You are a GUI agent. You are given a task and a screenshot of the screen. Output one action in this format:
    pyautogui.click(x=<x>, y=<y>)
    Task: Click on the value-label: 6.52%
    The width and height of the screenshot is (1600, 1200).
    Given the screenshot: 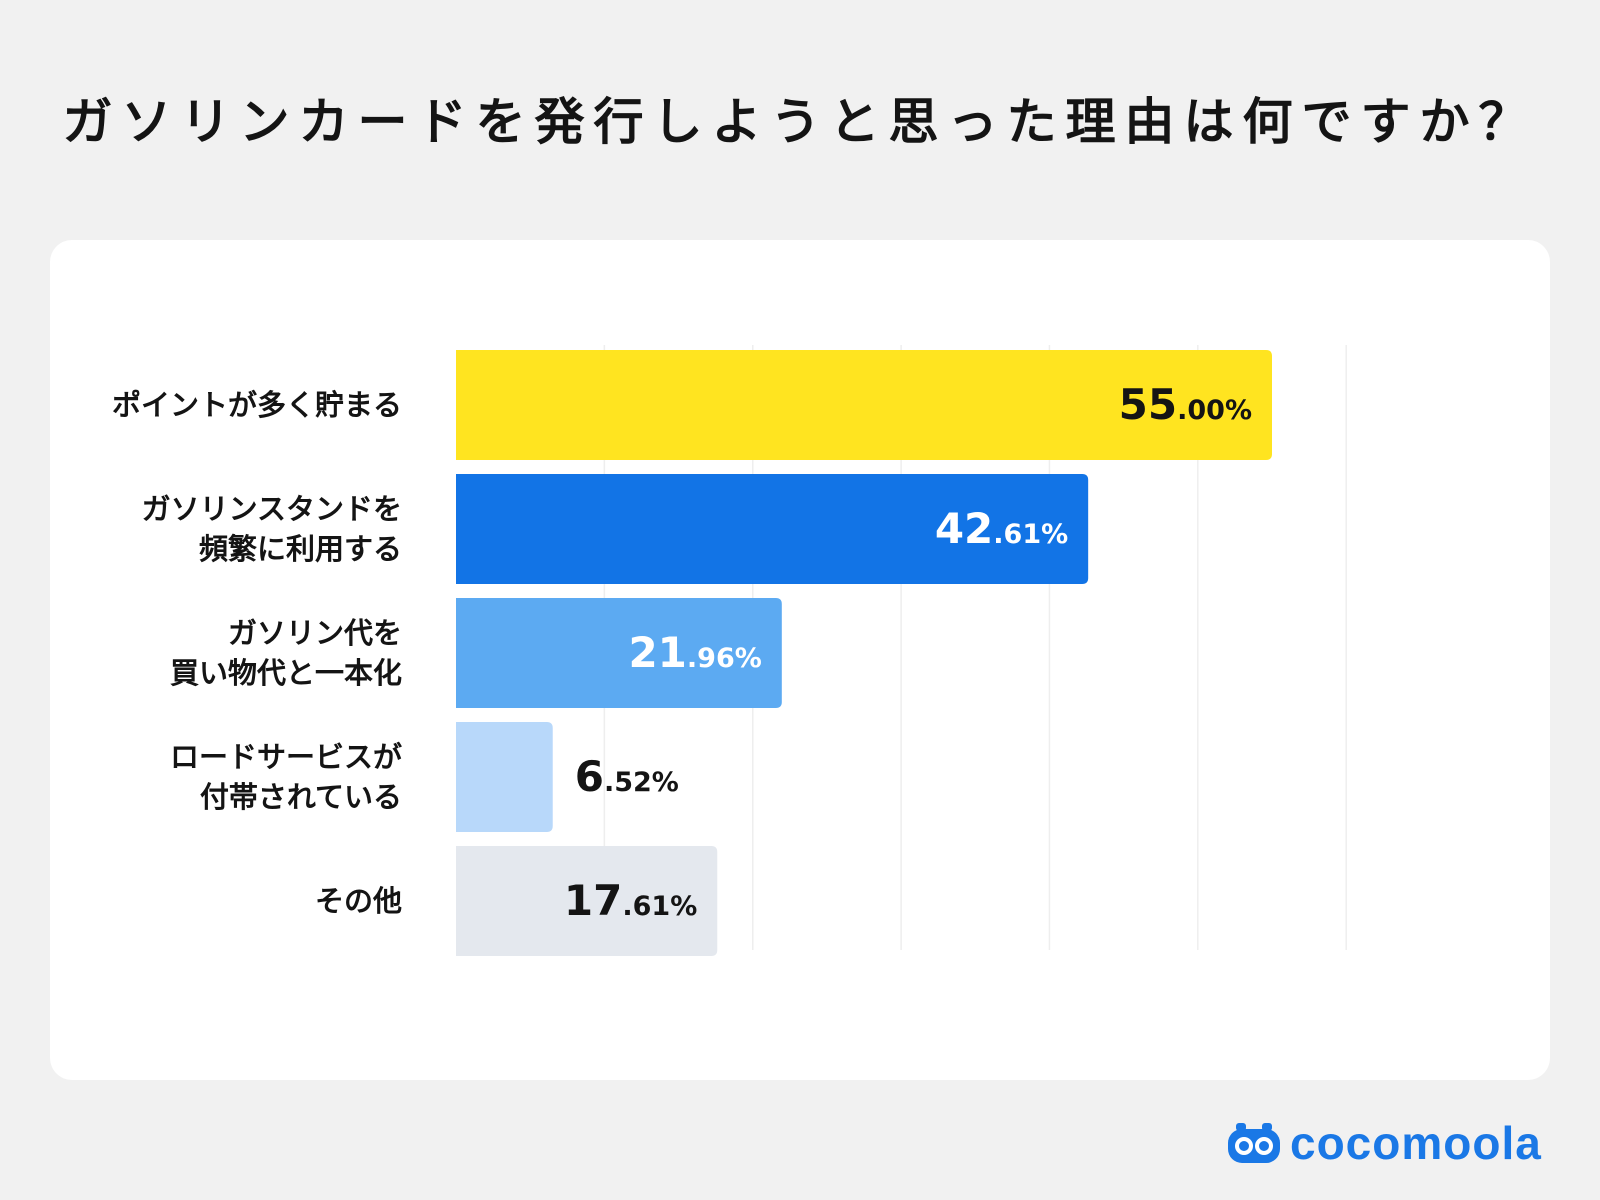 What is the action you would take?
    pyautogui.click(x=627, y=776)
    